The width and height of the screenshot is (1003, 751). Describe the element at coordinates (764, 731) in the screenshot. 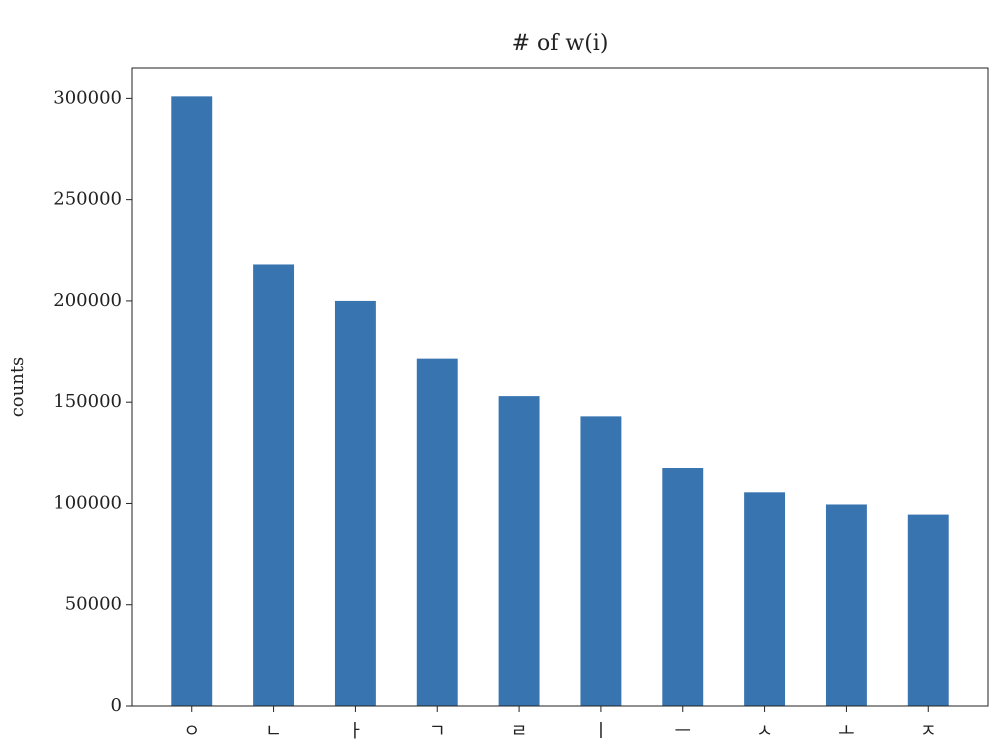

I see `x-tick-label: ㅅ` at that location.